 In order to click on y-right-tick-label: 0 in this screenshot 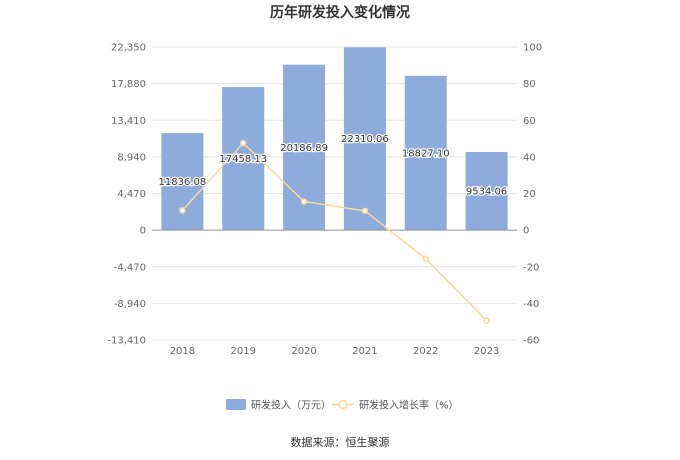, I will do `click(526, 231)`.